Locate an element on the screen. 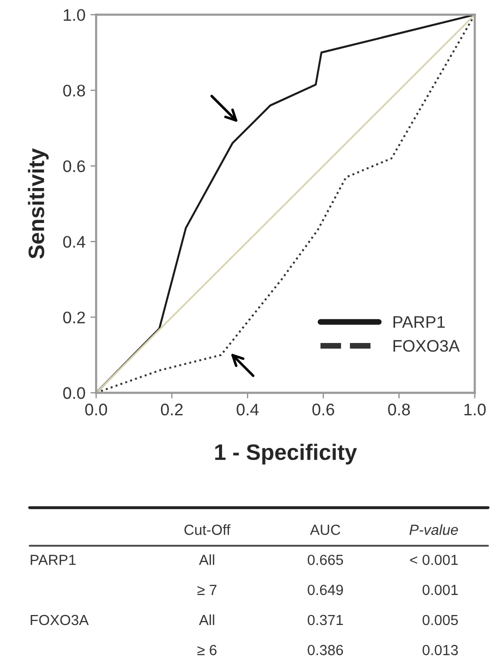 Image resolution: width=493 pixels, height=668 pixels. x-tick-label: 0.8 is located at coordinates (399, 410).